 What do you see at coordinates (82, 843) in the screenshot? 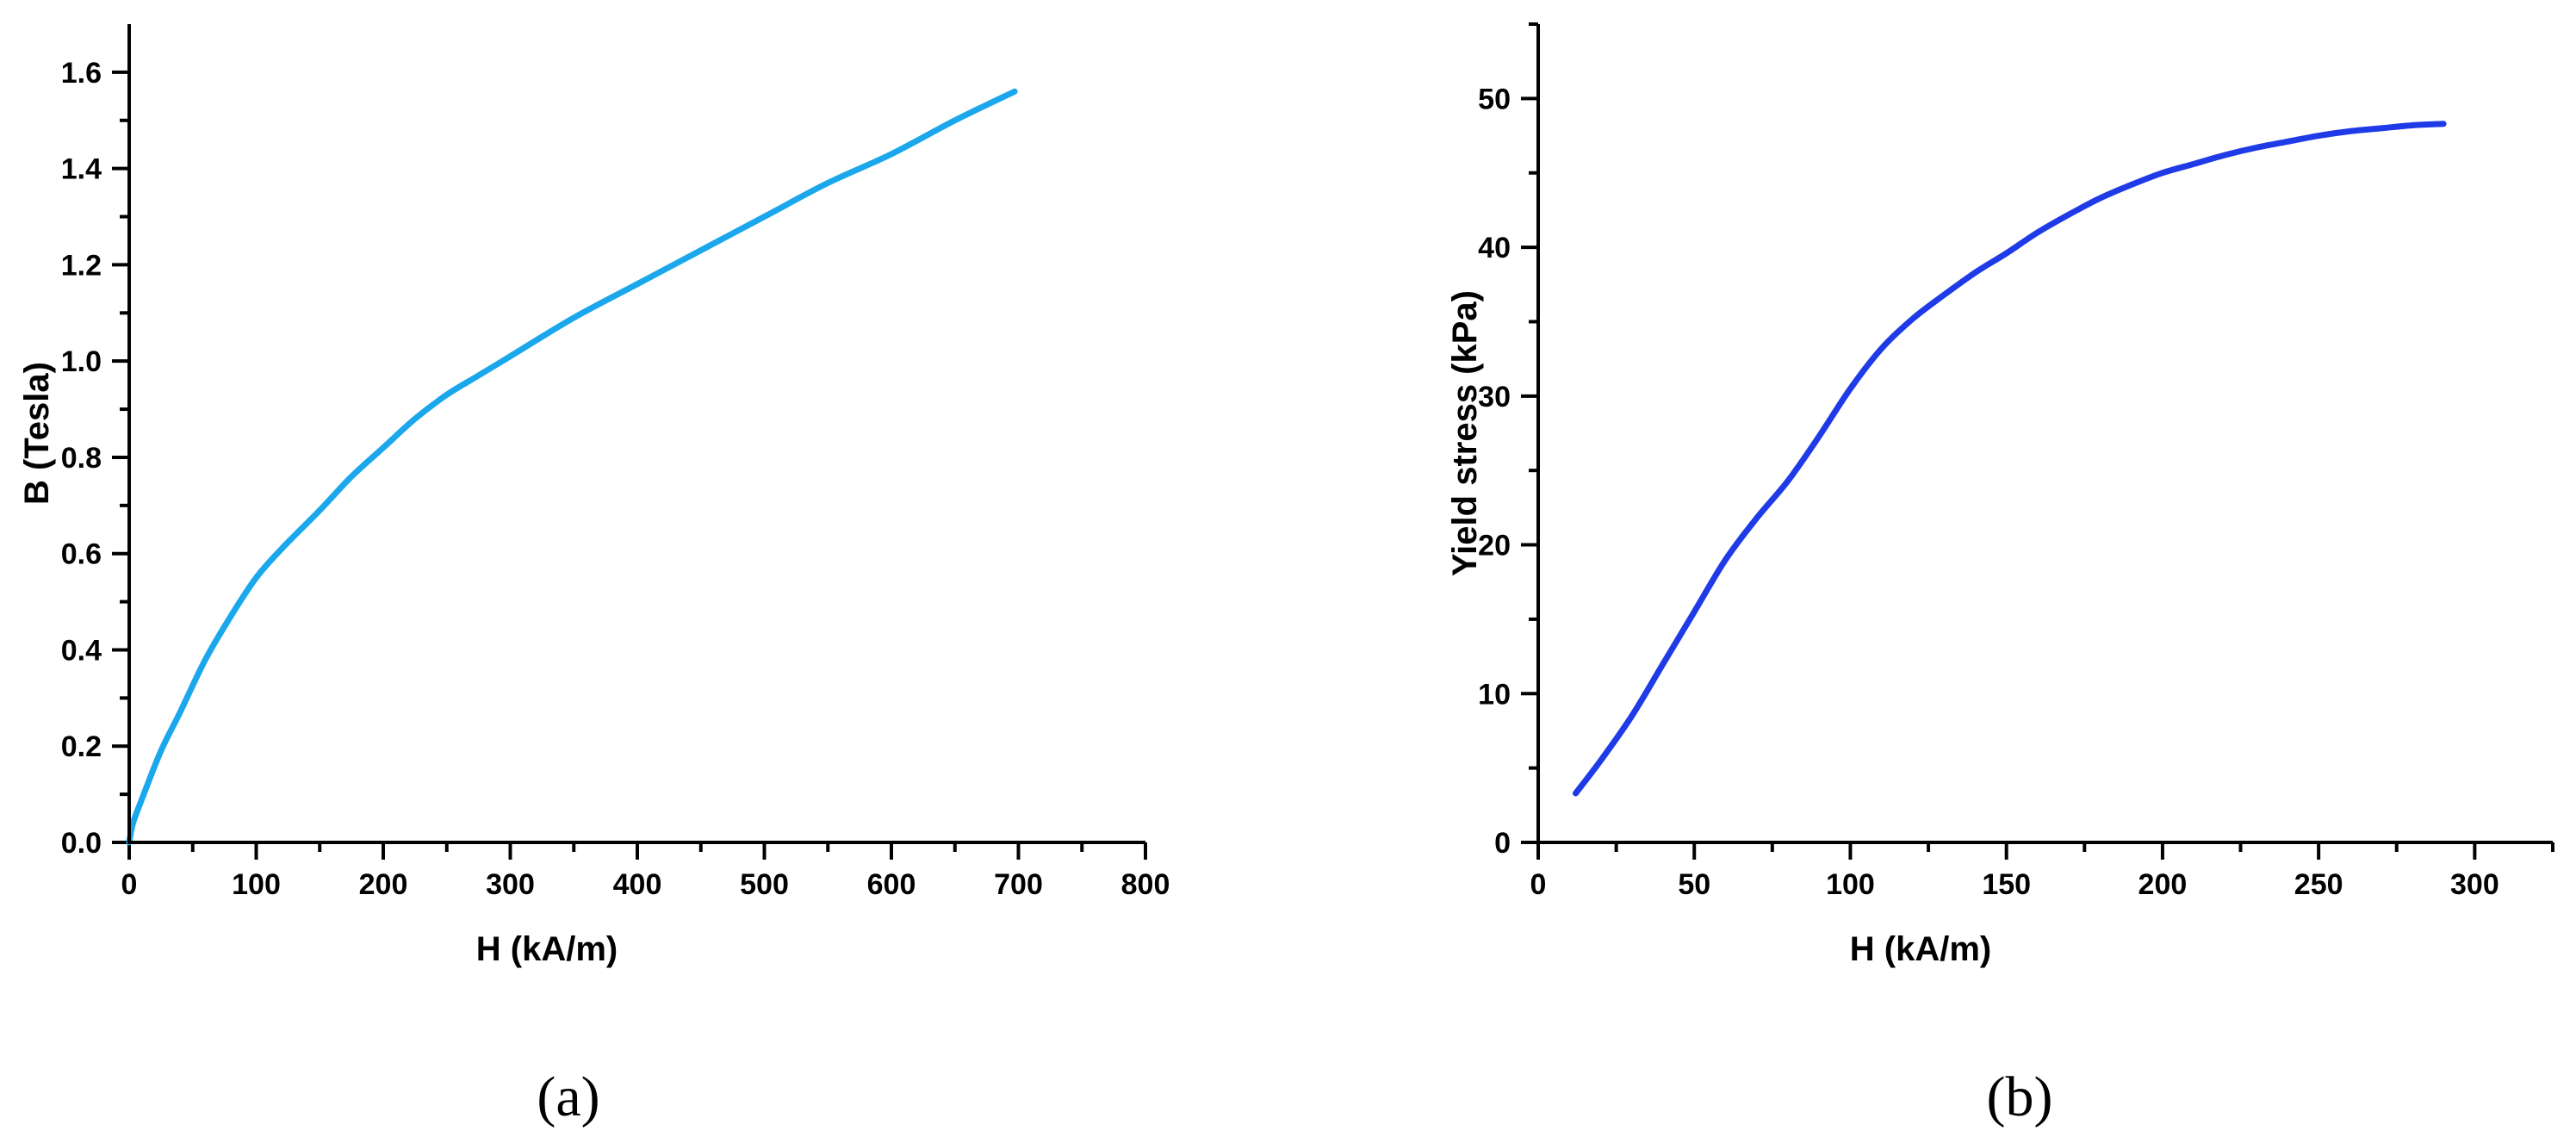
I see `a-y-tick-label: 0.0` at bounding box center [82, 843].